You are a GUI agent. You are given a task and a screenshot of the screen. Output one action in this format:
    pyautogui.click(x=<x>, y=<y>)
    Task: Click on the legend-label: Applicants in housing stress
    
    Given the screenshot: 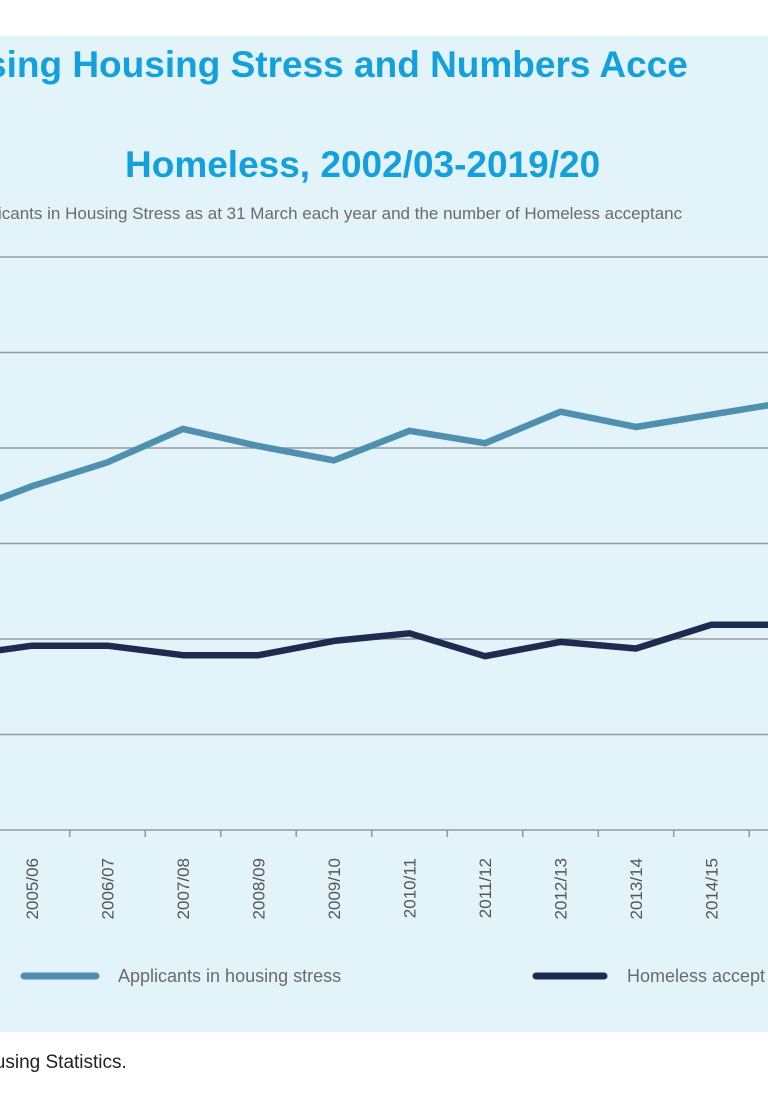 What is the action you would take?
    pyautogui.click(x=229, y=976)
    